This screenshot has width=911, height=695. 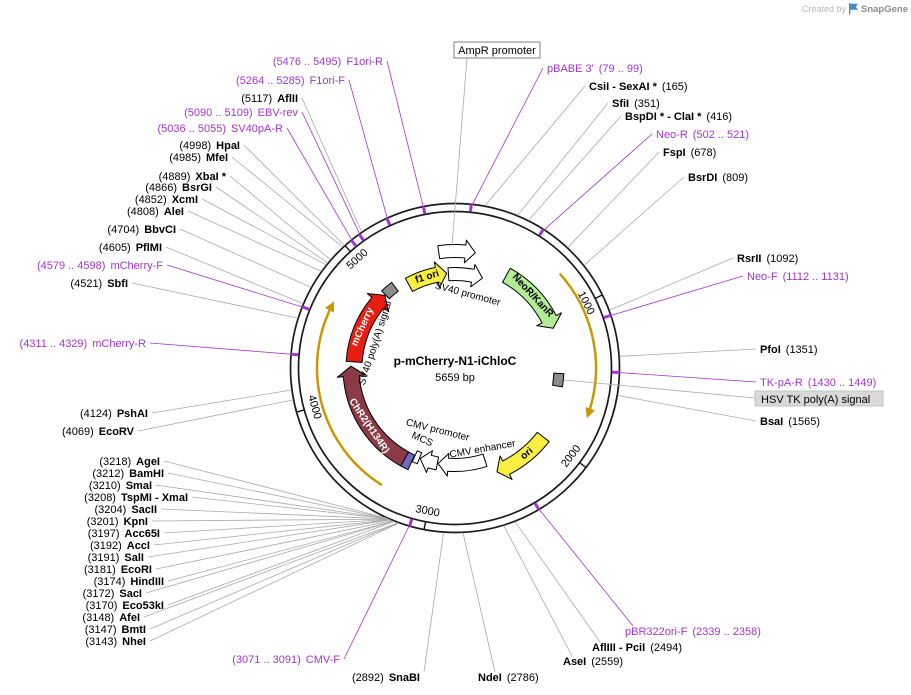 What do you see at coordinates (455, 361) in the screenshot?
I see `plasmid-title: p-mCherry-N1-iChloC` at bounding box center [455, 361].